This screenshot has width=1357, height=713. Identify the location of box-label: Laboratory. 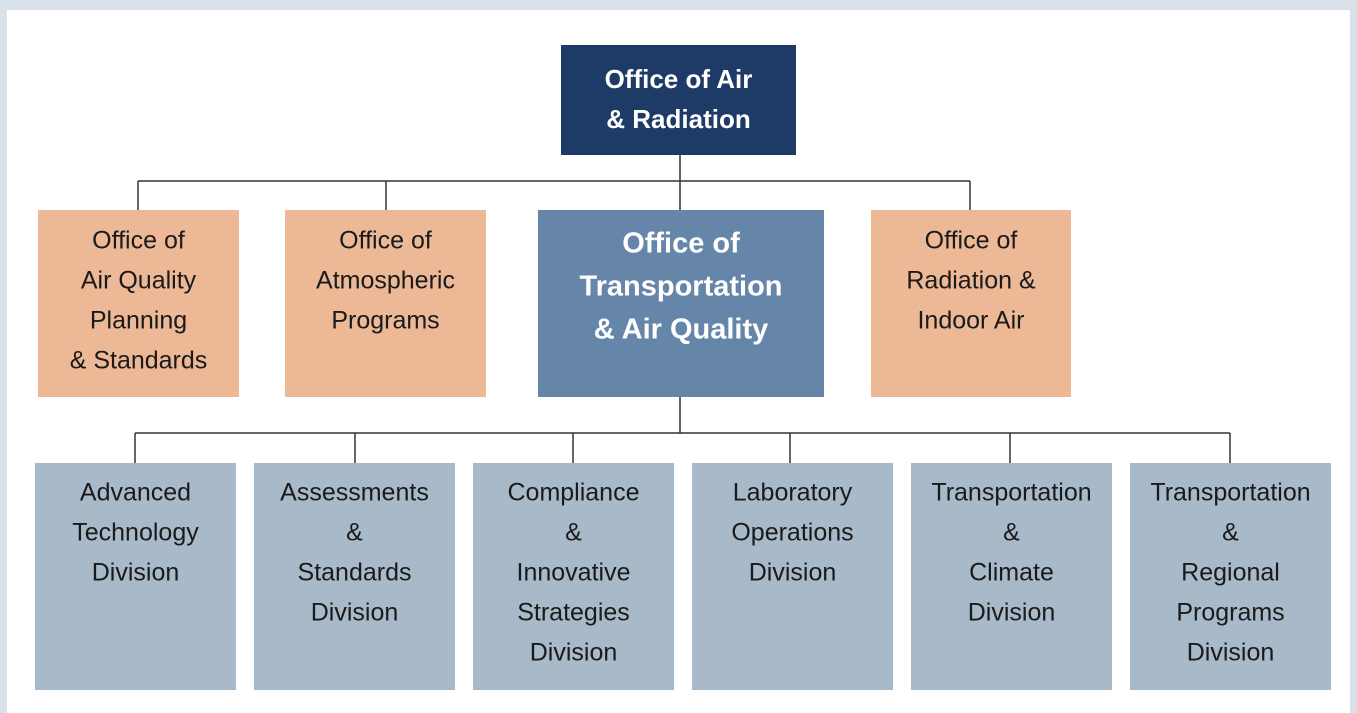
(793, 493).